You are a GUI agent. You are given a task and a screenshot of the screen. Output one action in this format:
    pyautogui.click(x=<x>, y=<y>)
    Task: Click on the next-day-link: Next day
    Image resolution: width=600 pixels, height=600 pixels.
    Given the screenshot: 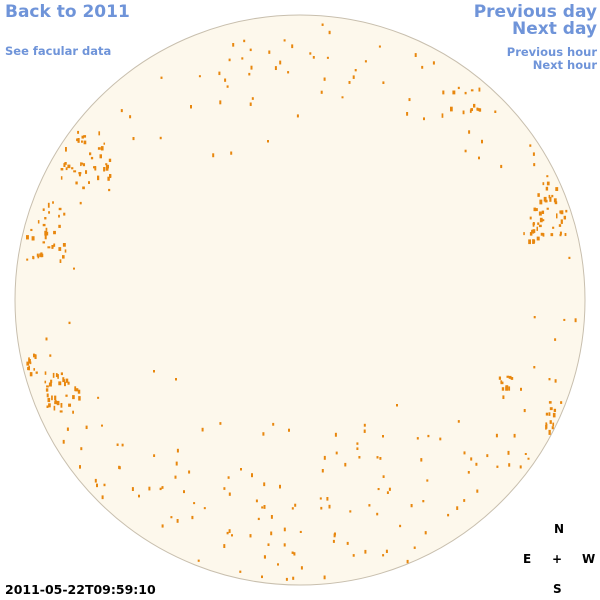 What is the action you would take?
    pyautogui.click(x=554, y=29)
    